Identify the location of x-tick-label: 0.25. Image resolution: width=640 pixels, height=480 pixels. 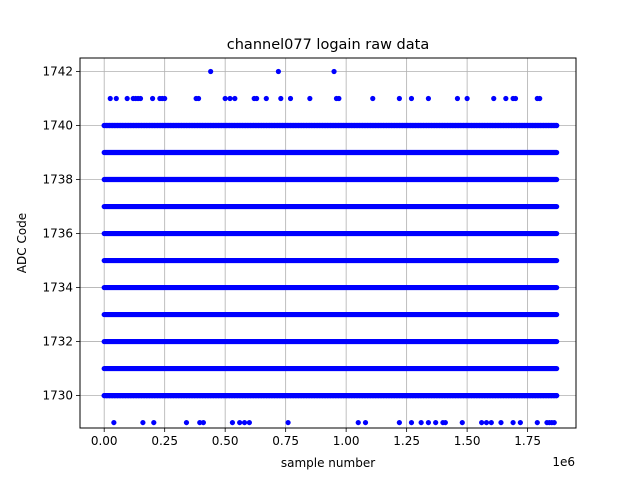
(164, 441).